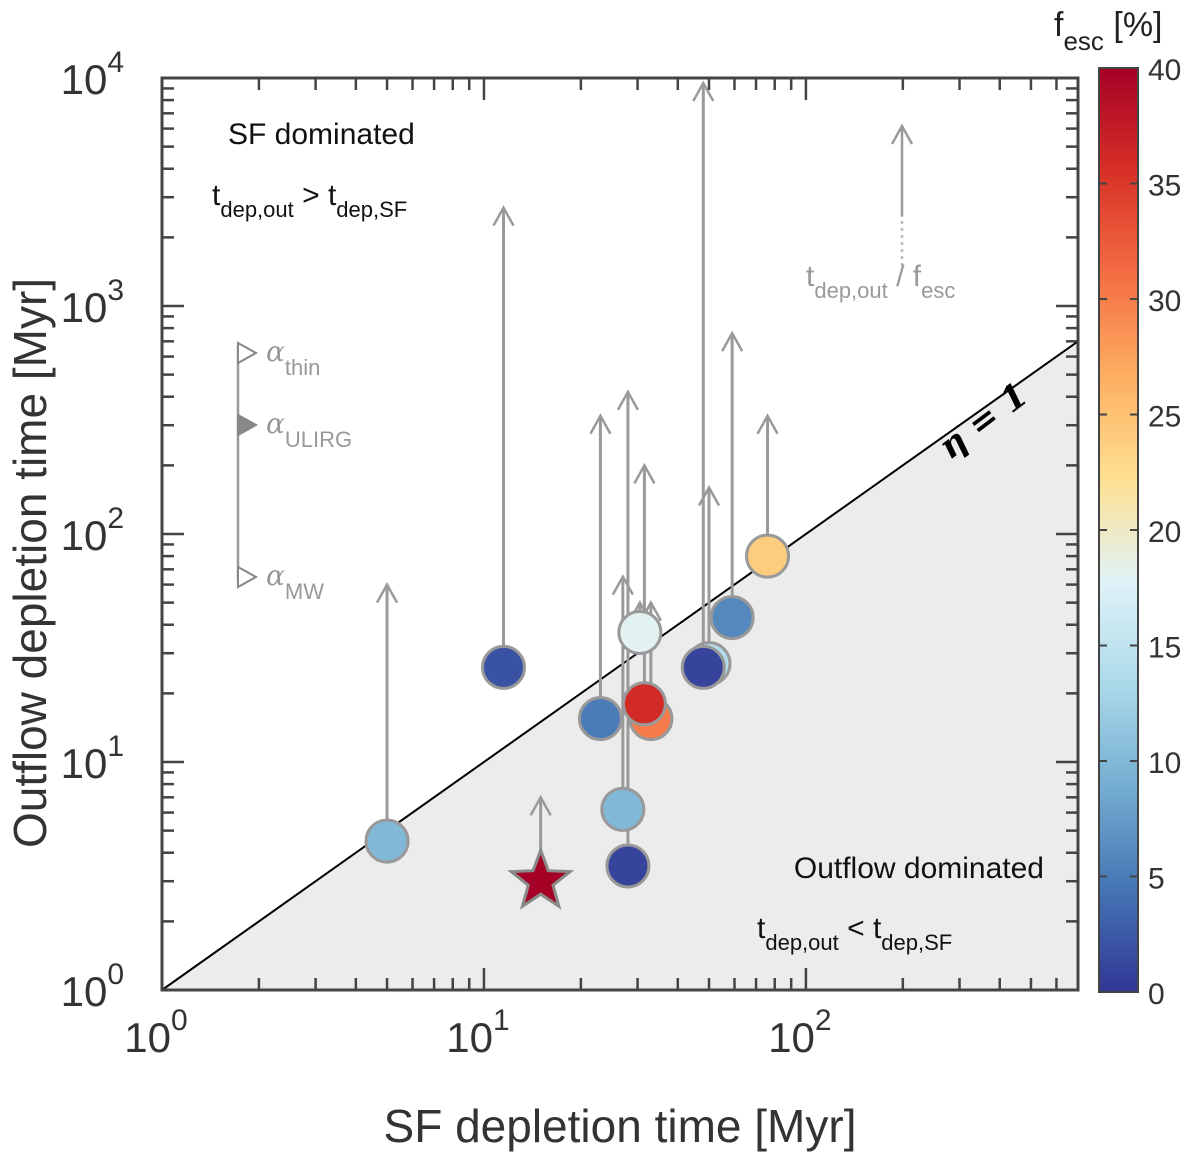 The height and width of the screenshot is (1159, 1200). I want to click on y-tick-labels: 10⁰ 10¹ 10² 10³ 10⁴, so click(92, 530).